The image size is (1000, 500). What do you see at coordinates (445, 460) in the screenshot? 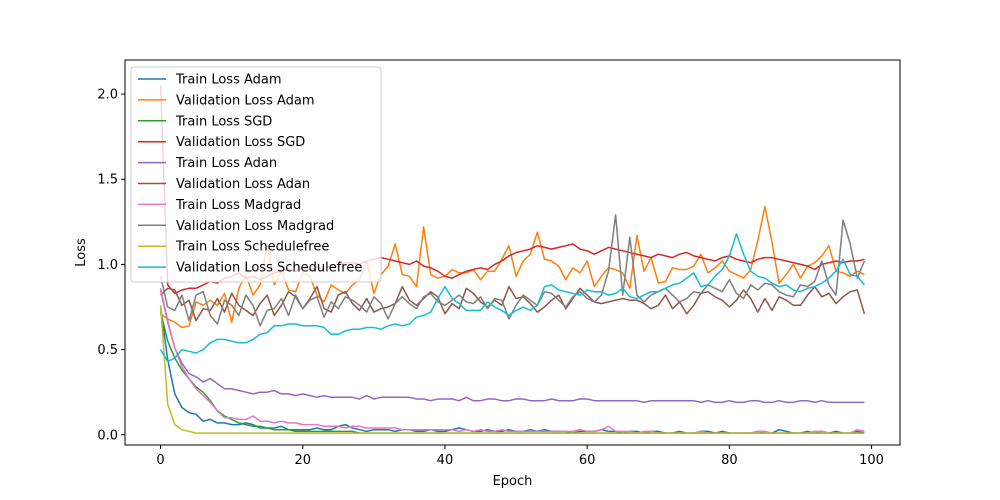
I see `x-tick-label: 40` at bounding box center [445, 460].